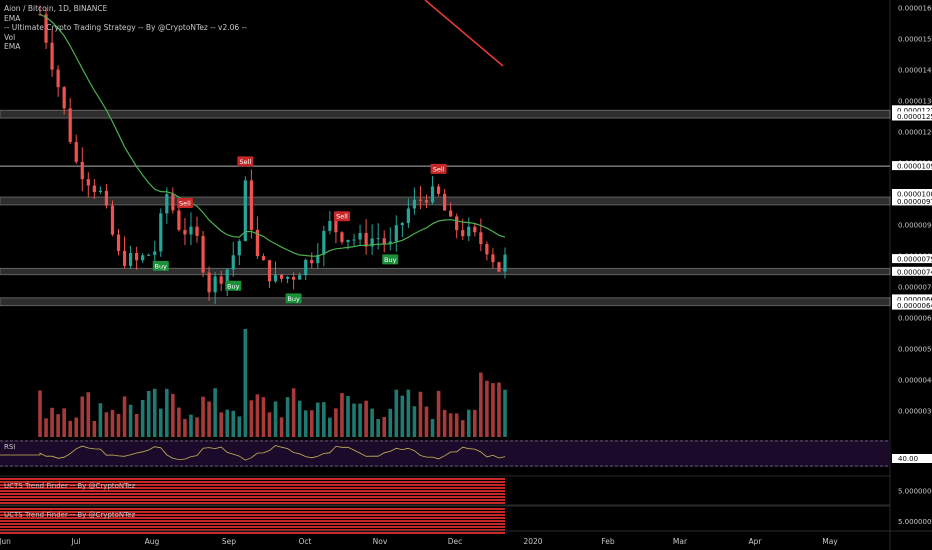  Describe the element at coordinates (464, 33) in the screenshot. I see `trend-line` at that location.